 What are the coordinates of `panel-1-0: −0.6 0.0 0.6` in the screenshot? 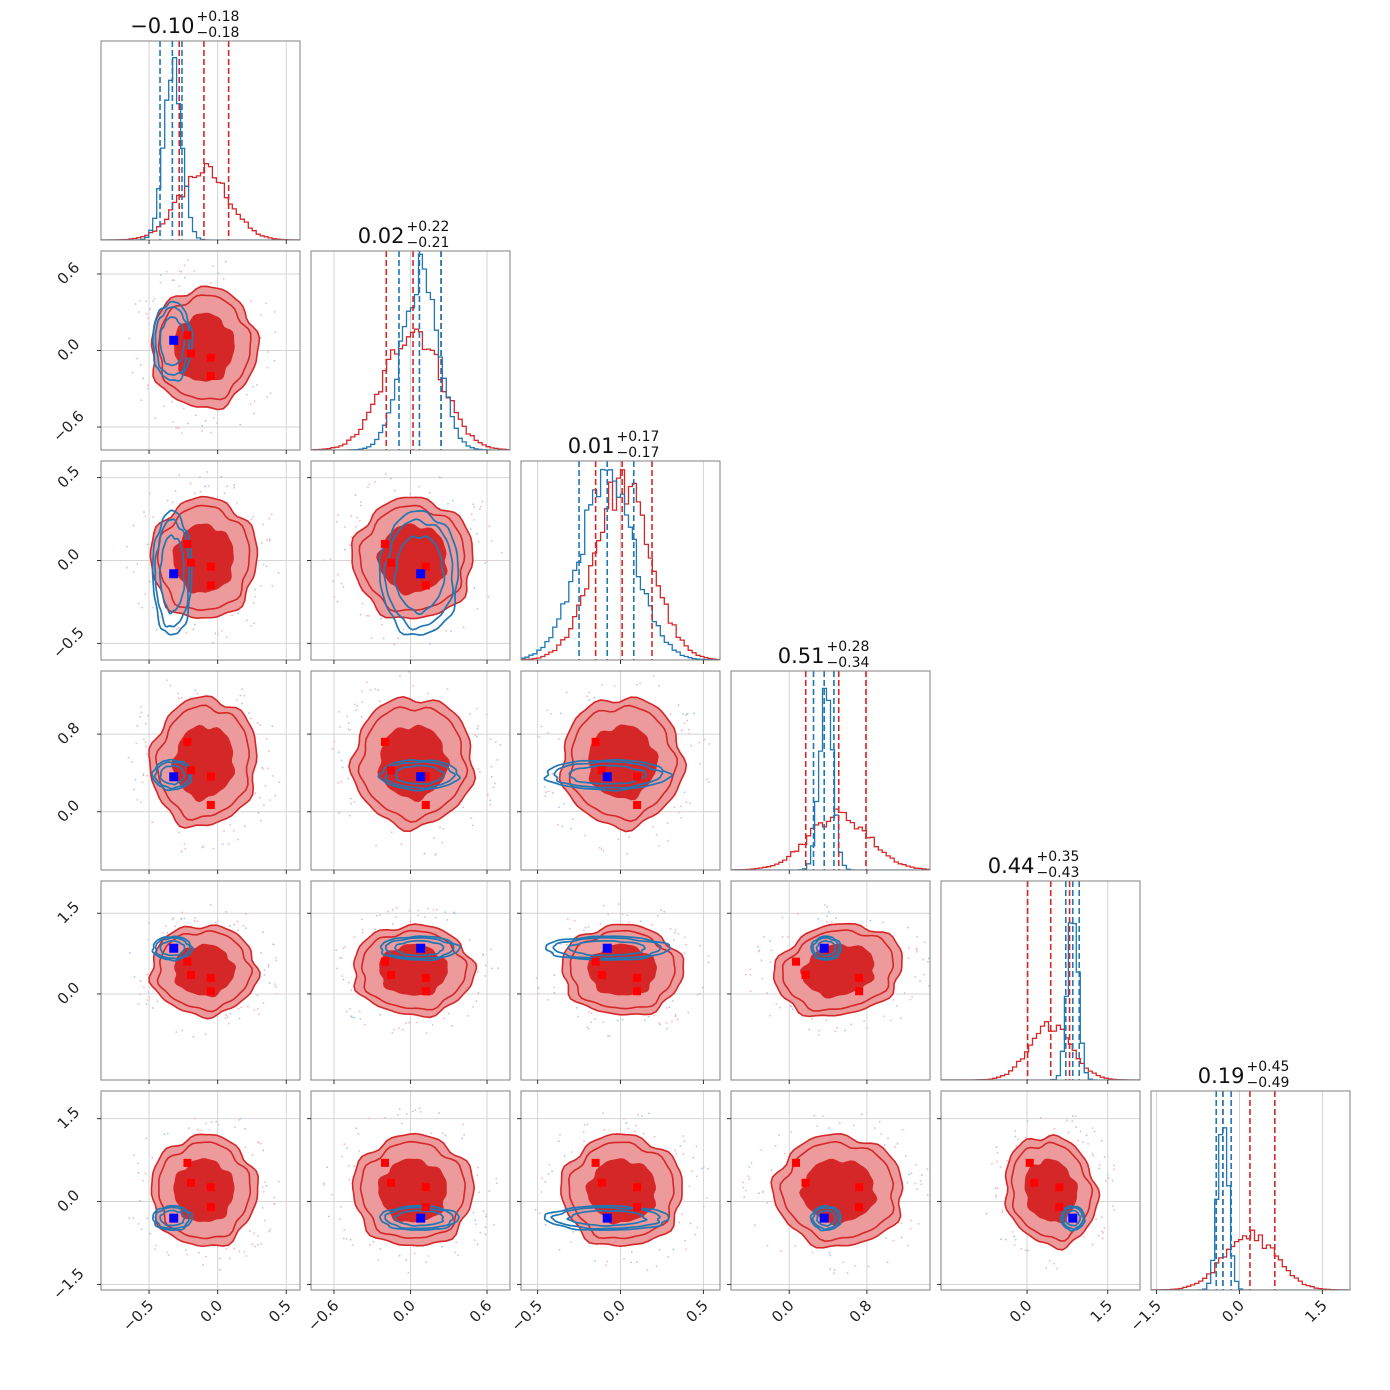 It's located at (175, 352).